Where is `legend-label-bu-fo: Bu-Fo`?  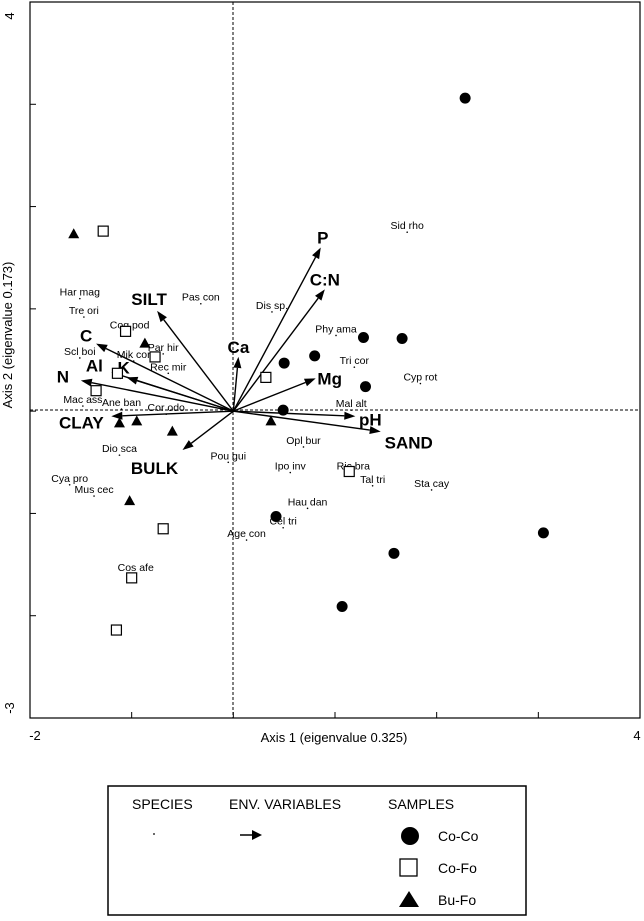 legend-label-bu-fo: Bu-Fo is located at coordinates (457, 900).